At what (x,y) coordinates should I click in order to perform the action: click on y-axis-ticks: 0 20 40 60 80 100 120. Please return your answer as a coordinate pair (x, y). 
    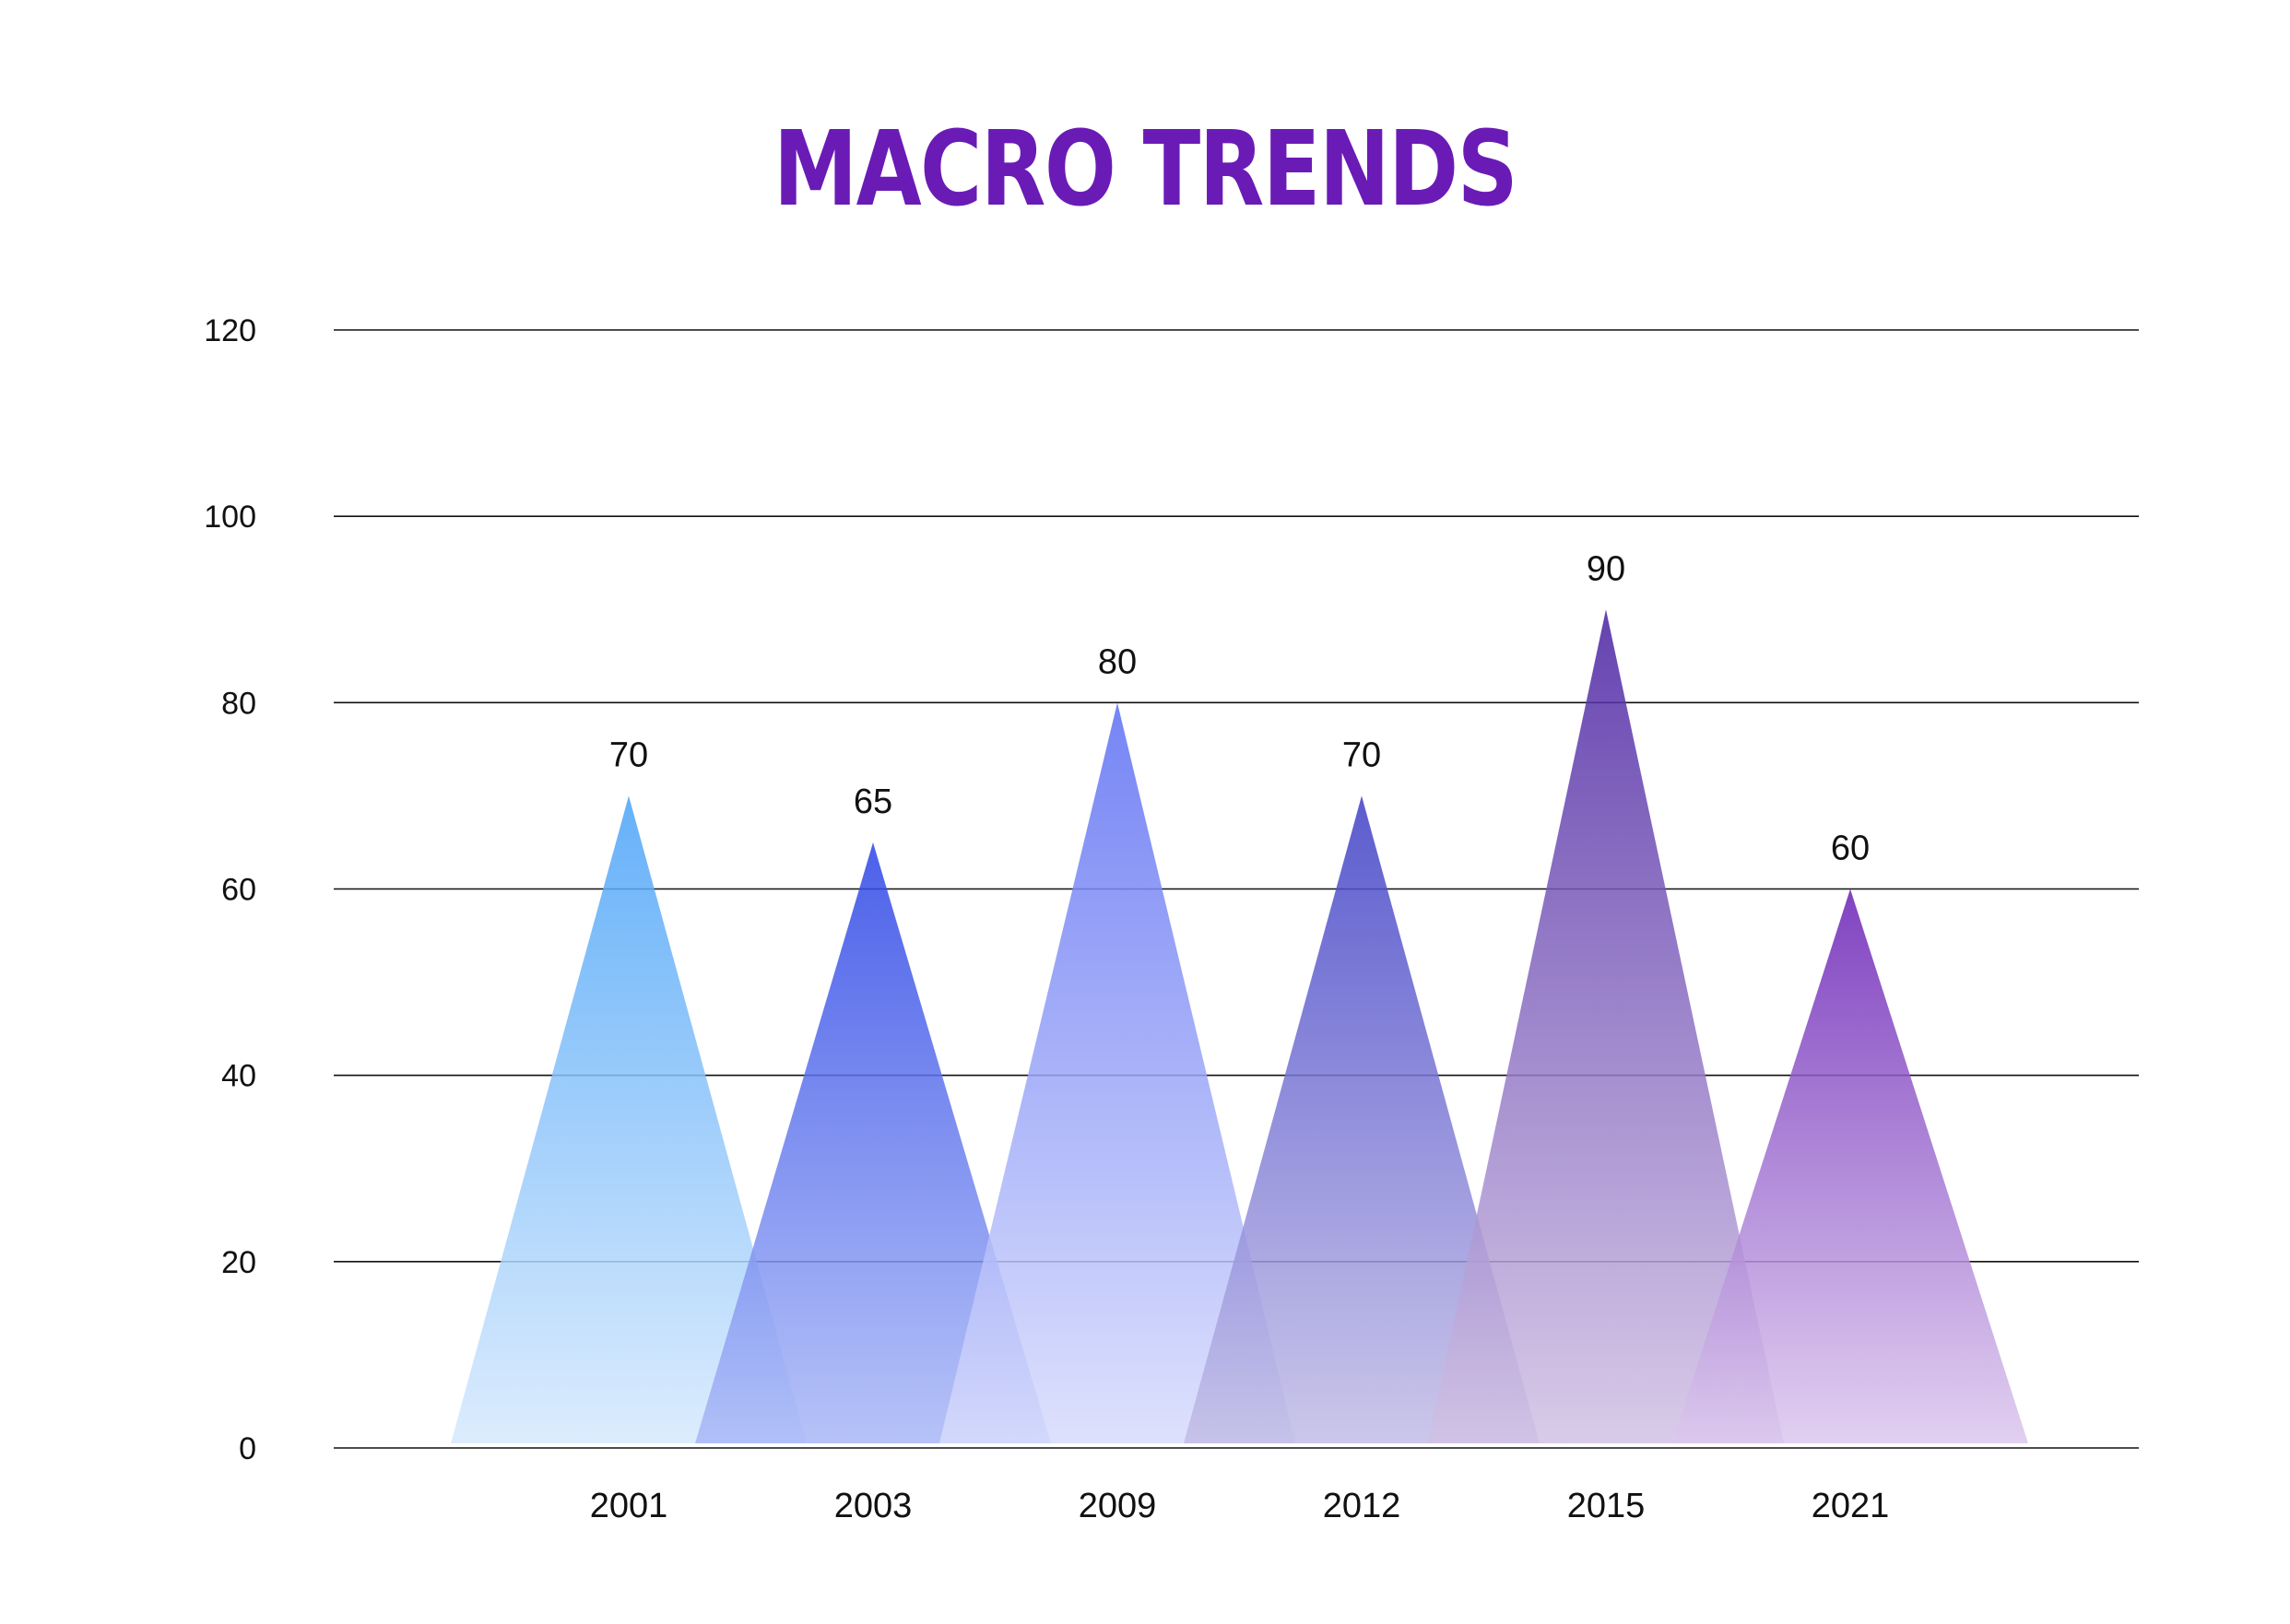
    Looking at the image, I should click on (230, 889).